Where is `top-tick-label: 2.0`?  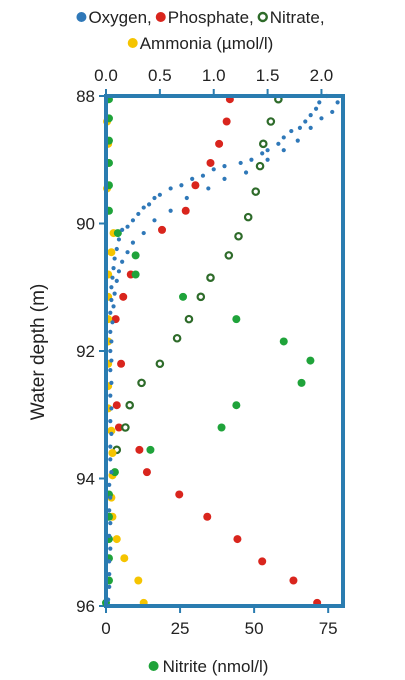 top-tick-label: 2.0 is located at coordinates (322, 75).